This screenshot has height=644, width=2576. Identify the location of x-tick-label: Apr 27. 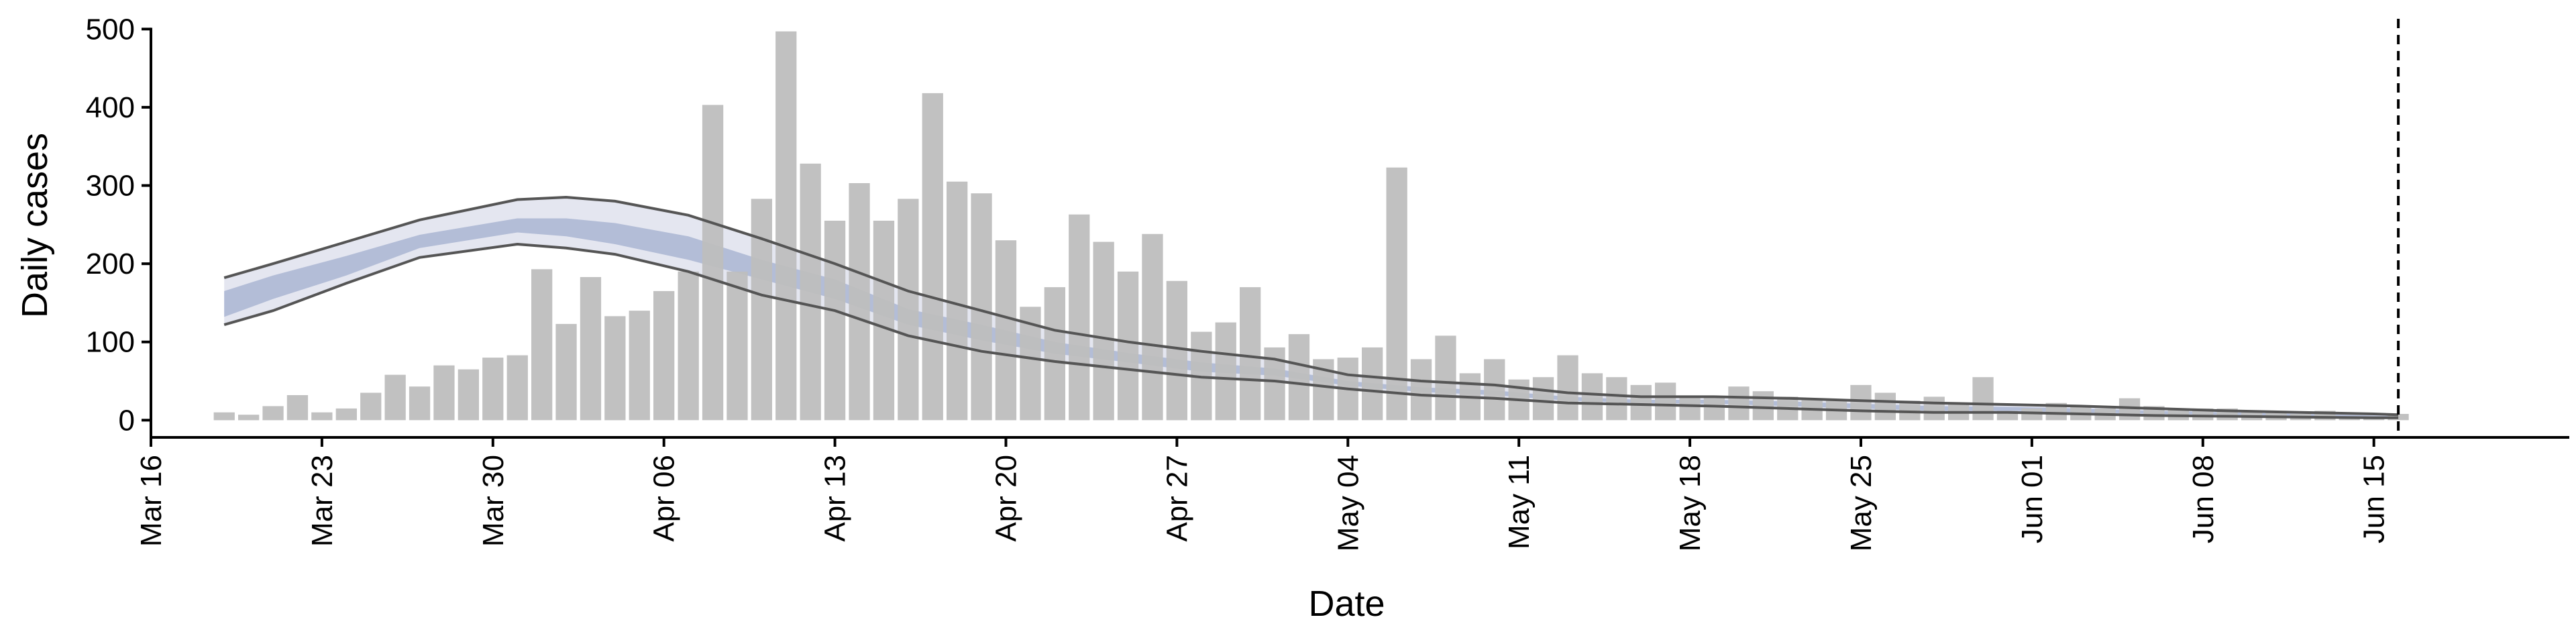
(1177, 498).